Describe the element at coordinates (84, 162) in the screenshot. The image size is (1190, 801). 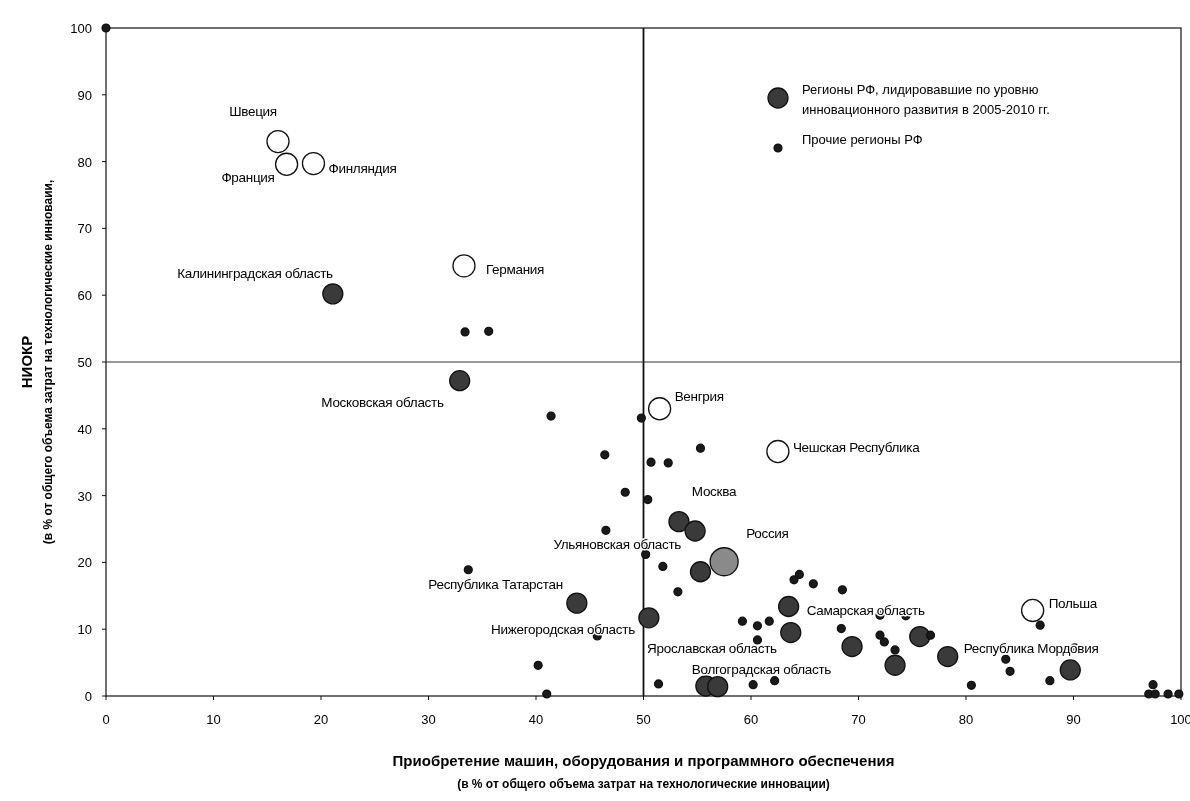
I see `y-tick-label: 80` at that location.